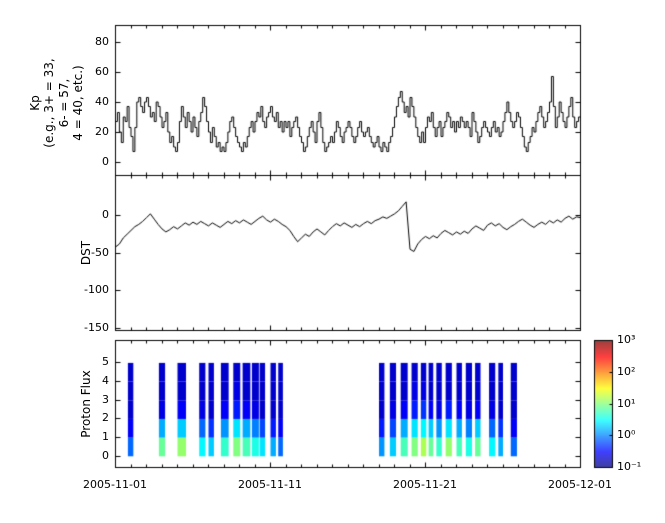  Describe the element at coordinates (626, 434) in the screenshot. I see `colorbar-tick-label: 10⁰` at that location.